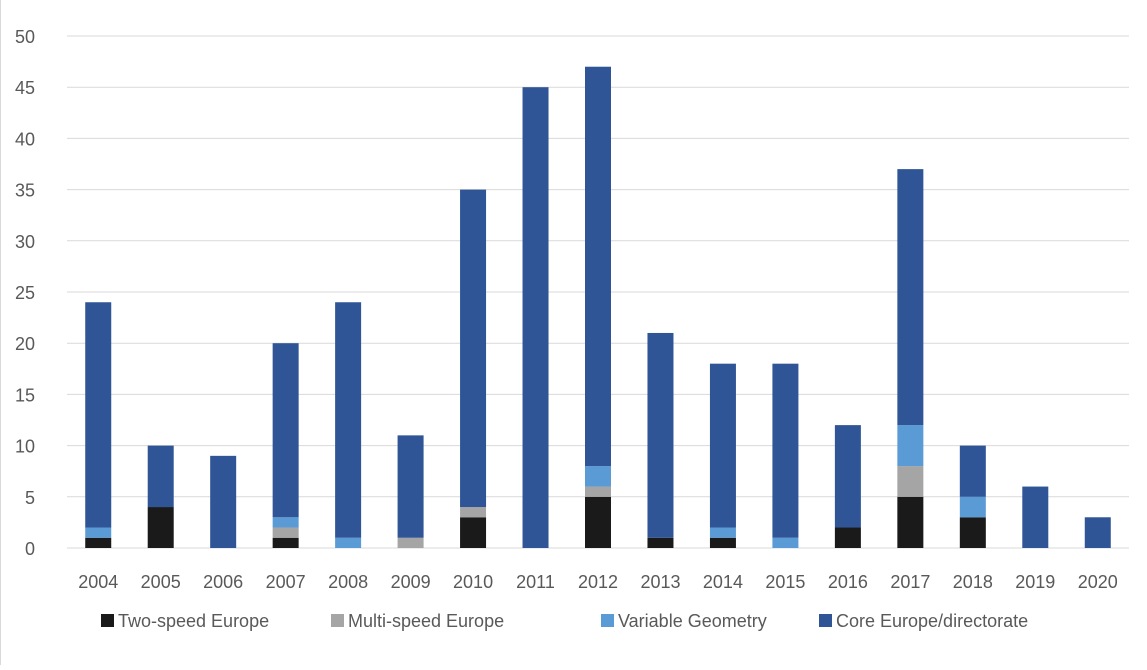  Describe the element at coordinates (107, 620) in the screenshot. I see `legend-swatch-two-speed-europe` at that location.